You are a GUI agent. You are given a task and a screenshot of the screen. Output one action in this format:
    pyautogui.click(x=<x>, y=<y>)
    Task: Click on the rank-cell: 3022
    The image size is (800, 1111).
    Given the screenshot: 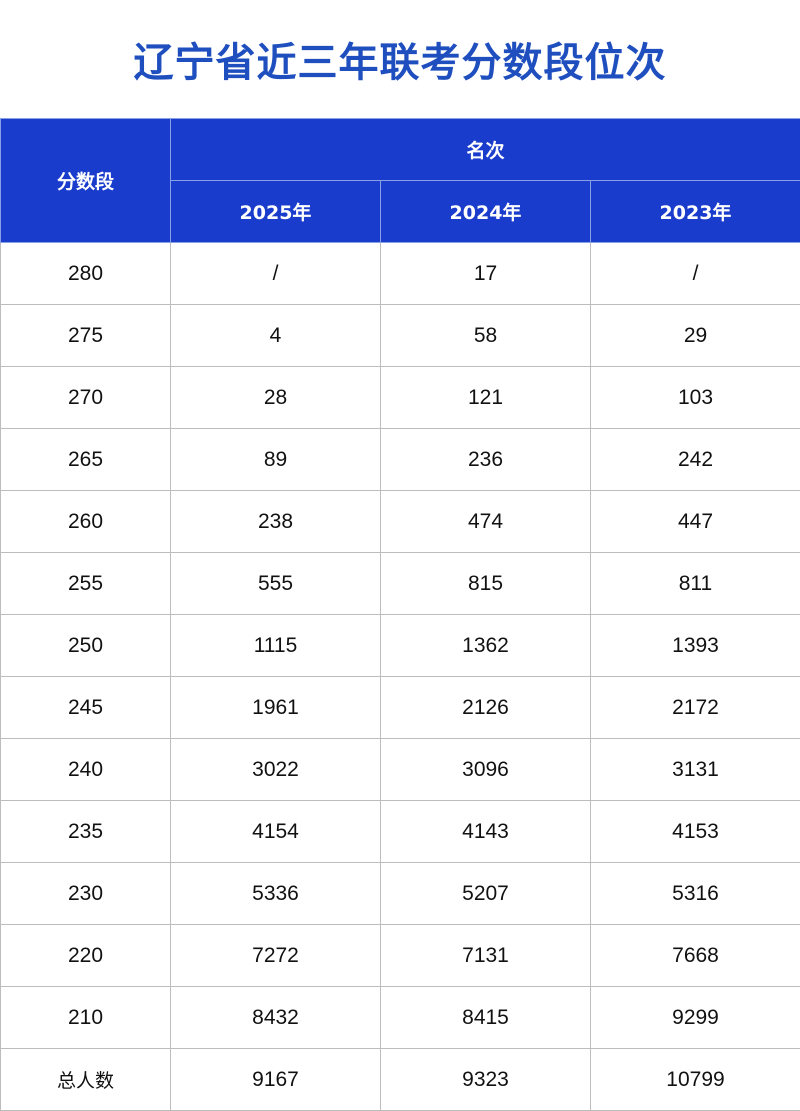 What is the action you would take?
    pyautogui.click(x=276, y=770)
    